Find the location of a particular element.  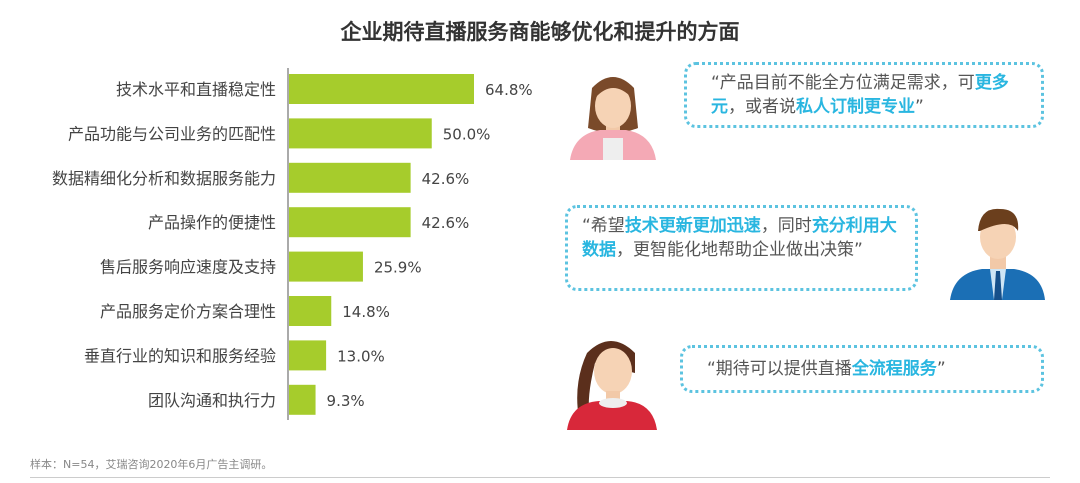

category-label: 数据精细化分析和数据服务能力 is located at coordinates (164, 178).